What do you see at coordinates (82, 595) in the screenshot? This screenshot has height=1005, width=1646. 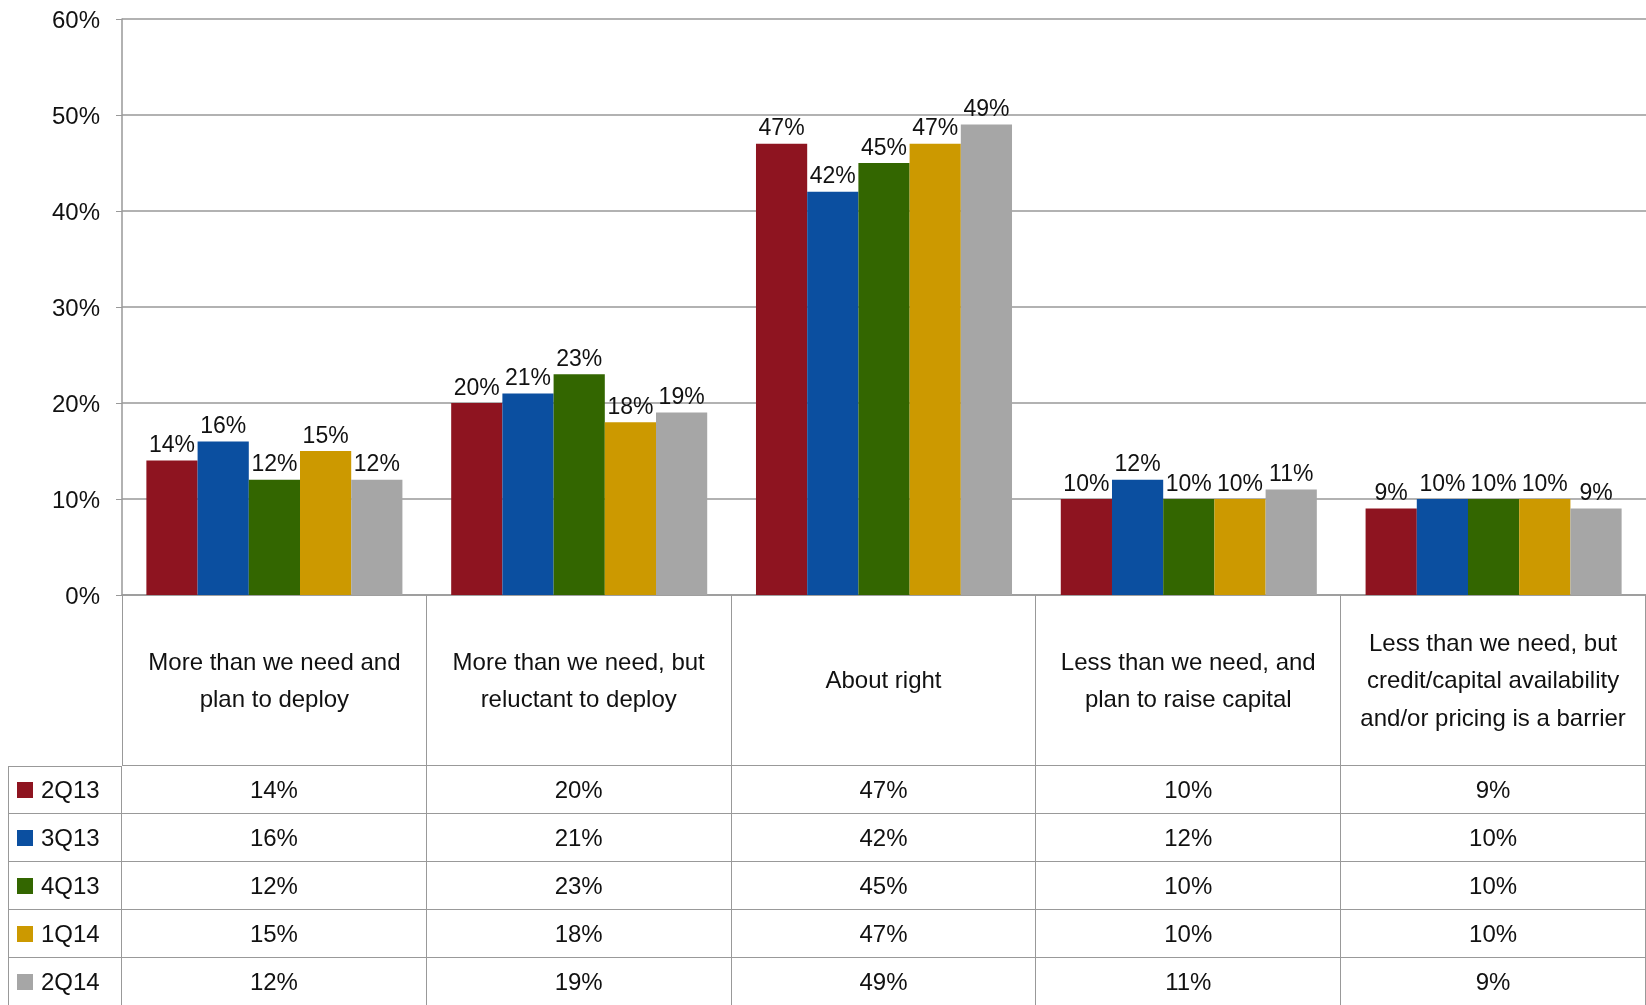 I see `y-tick-label: 0%` at bounding box center [82, 595].